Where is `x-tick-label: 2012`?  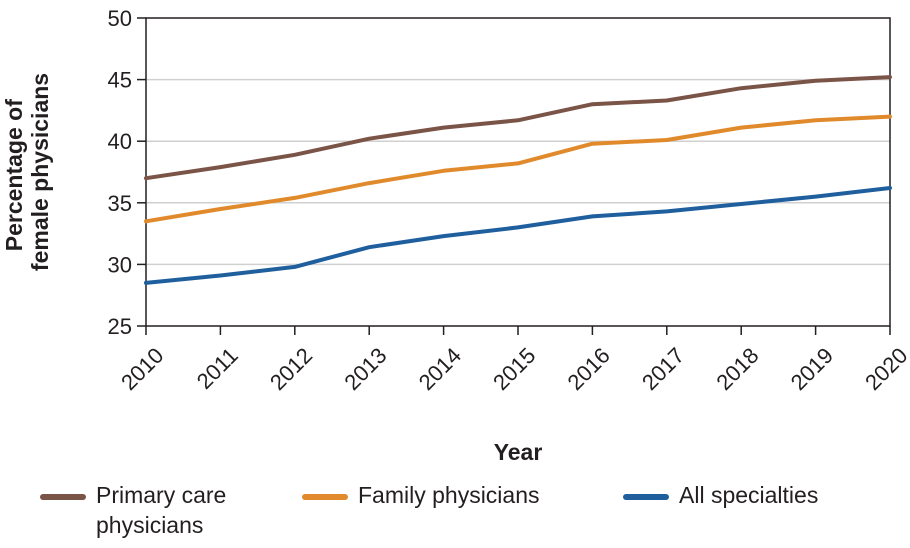 x-tick-label: 2012 is located at coordinates (291, 369).